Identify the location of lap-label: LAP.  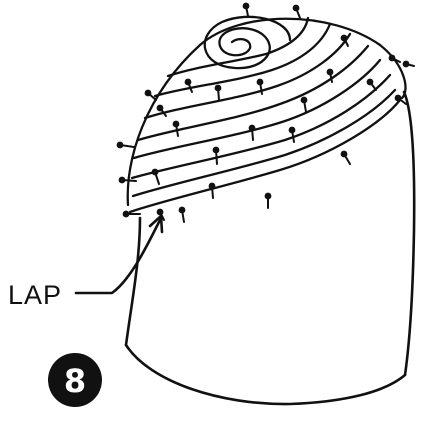
(35, 295).